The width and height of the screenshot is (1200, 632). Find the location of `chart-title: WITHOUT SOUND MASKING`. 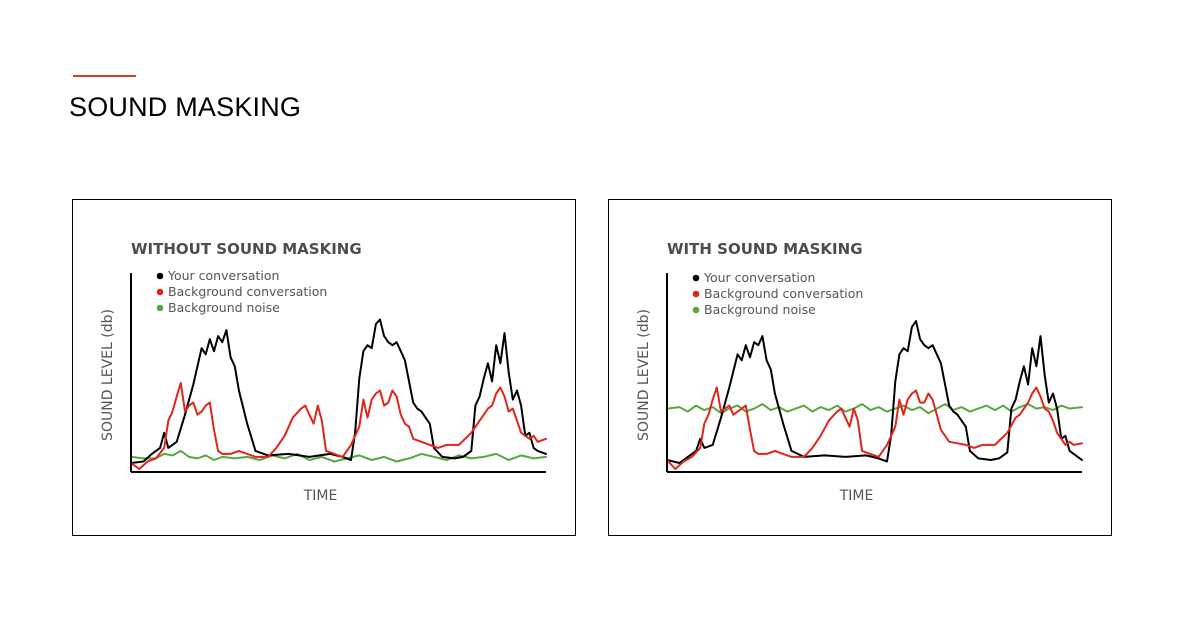

chart-title: WITHOUT SOUND MASKING is located at coordinates (246, 249).